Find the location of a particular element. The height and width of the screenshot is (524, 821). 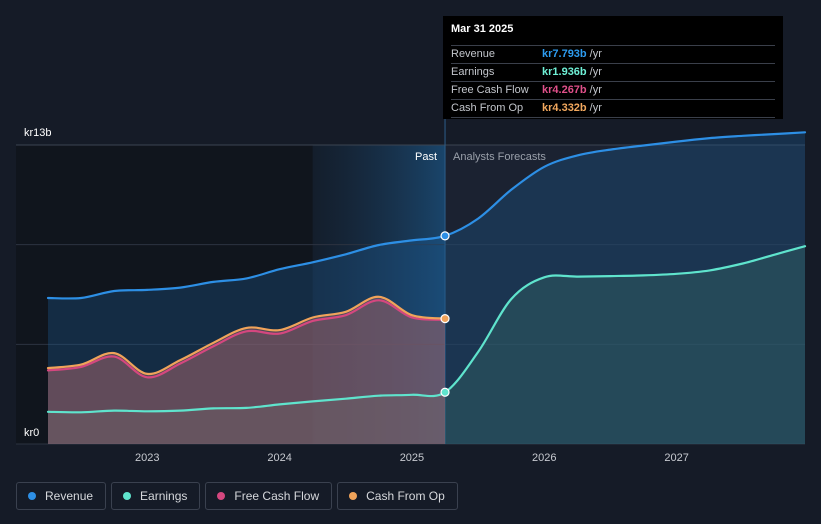

legend-item-cash-from-op: Cash From Op is located at coordinates (397, 496).